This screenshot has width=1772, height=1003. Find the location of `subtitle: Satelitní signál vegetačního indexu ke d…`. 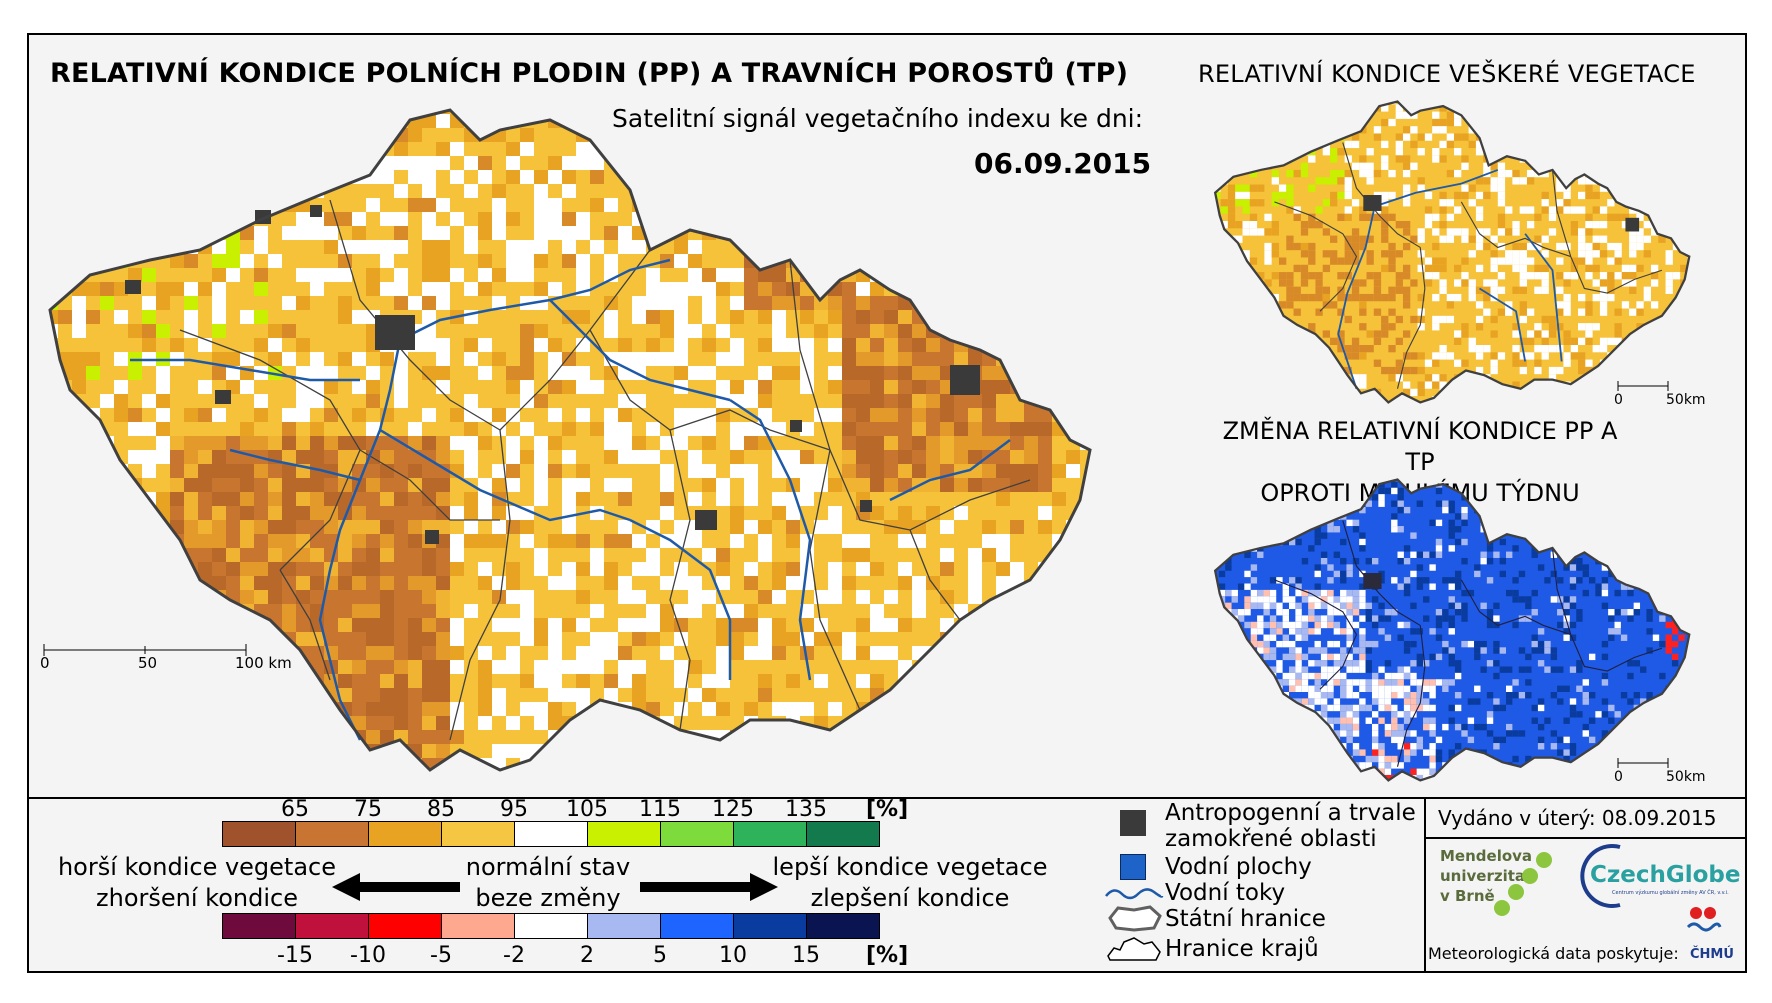

subtitle: Satelitní signál vegetačního indexu ke d… is located at coordinates (878, 118).